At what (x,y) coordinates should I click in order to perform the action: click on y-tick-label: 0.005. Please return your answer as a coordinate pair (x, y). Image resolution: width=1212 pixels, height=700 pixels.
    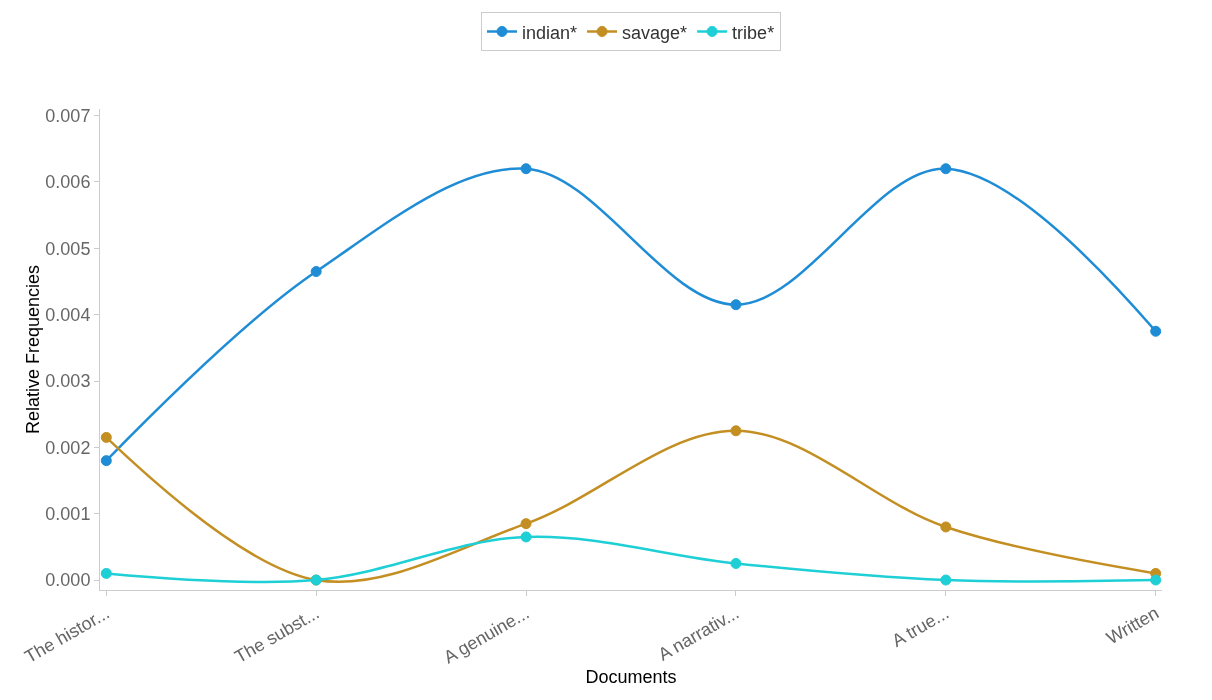
    Looking at the image, I should click on (68, 248).